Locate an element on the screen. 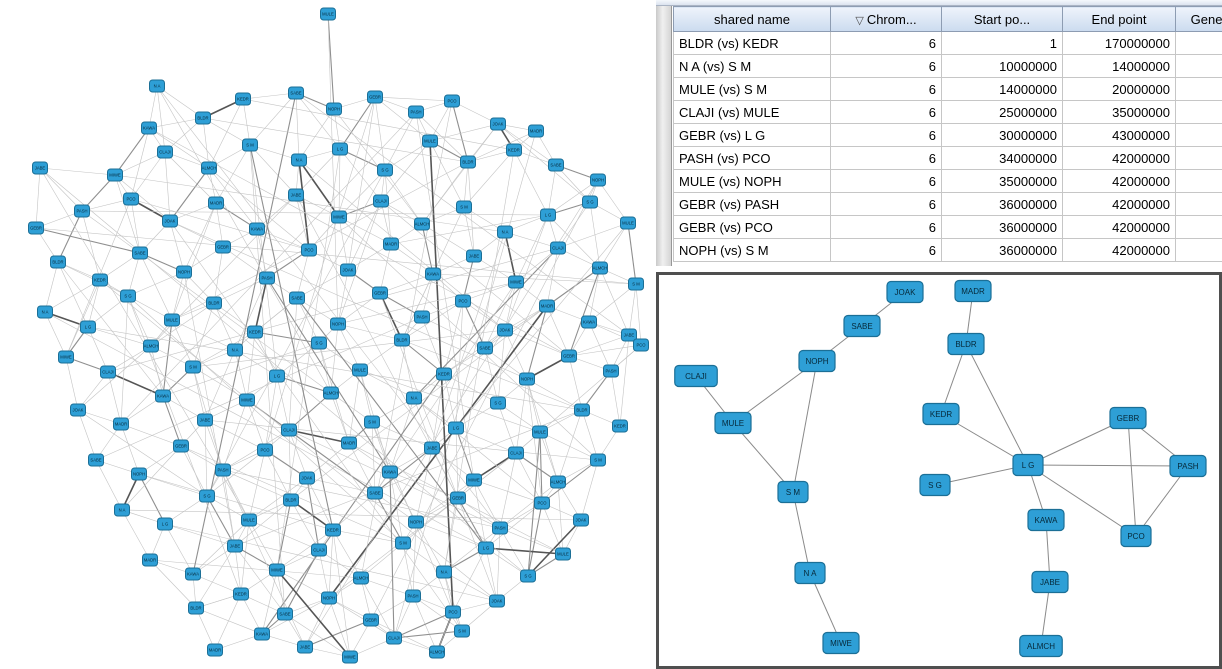  cell-start-position: 34000000 is located at coordinates (1002, 158).